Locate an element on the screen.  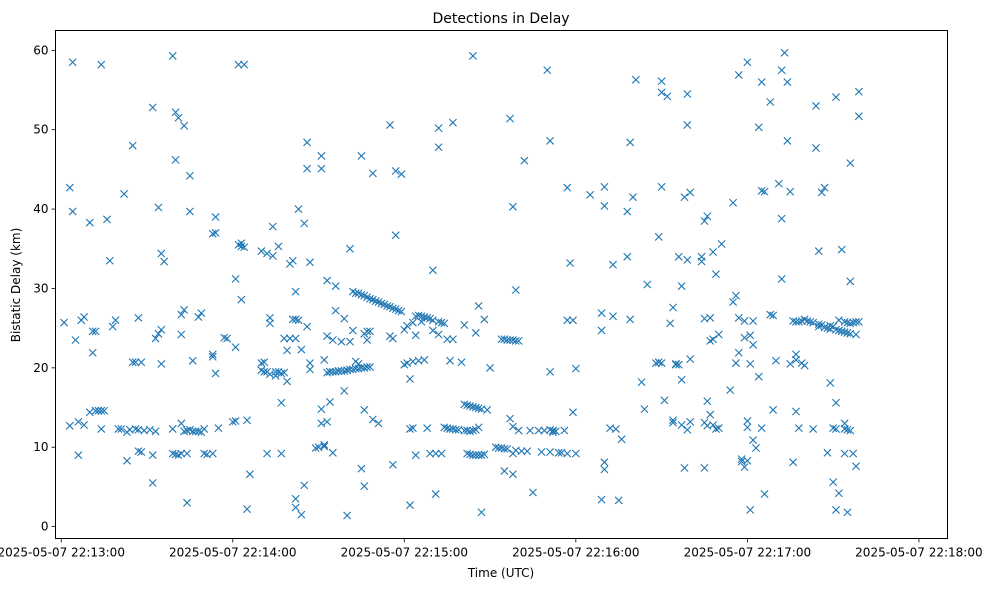
y-tick-label: 40 is located at coordinates (40, 209).